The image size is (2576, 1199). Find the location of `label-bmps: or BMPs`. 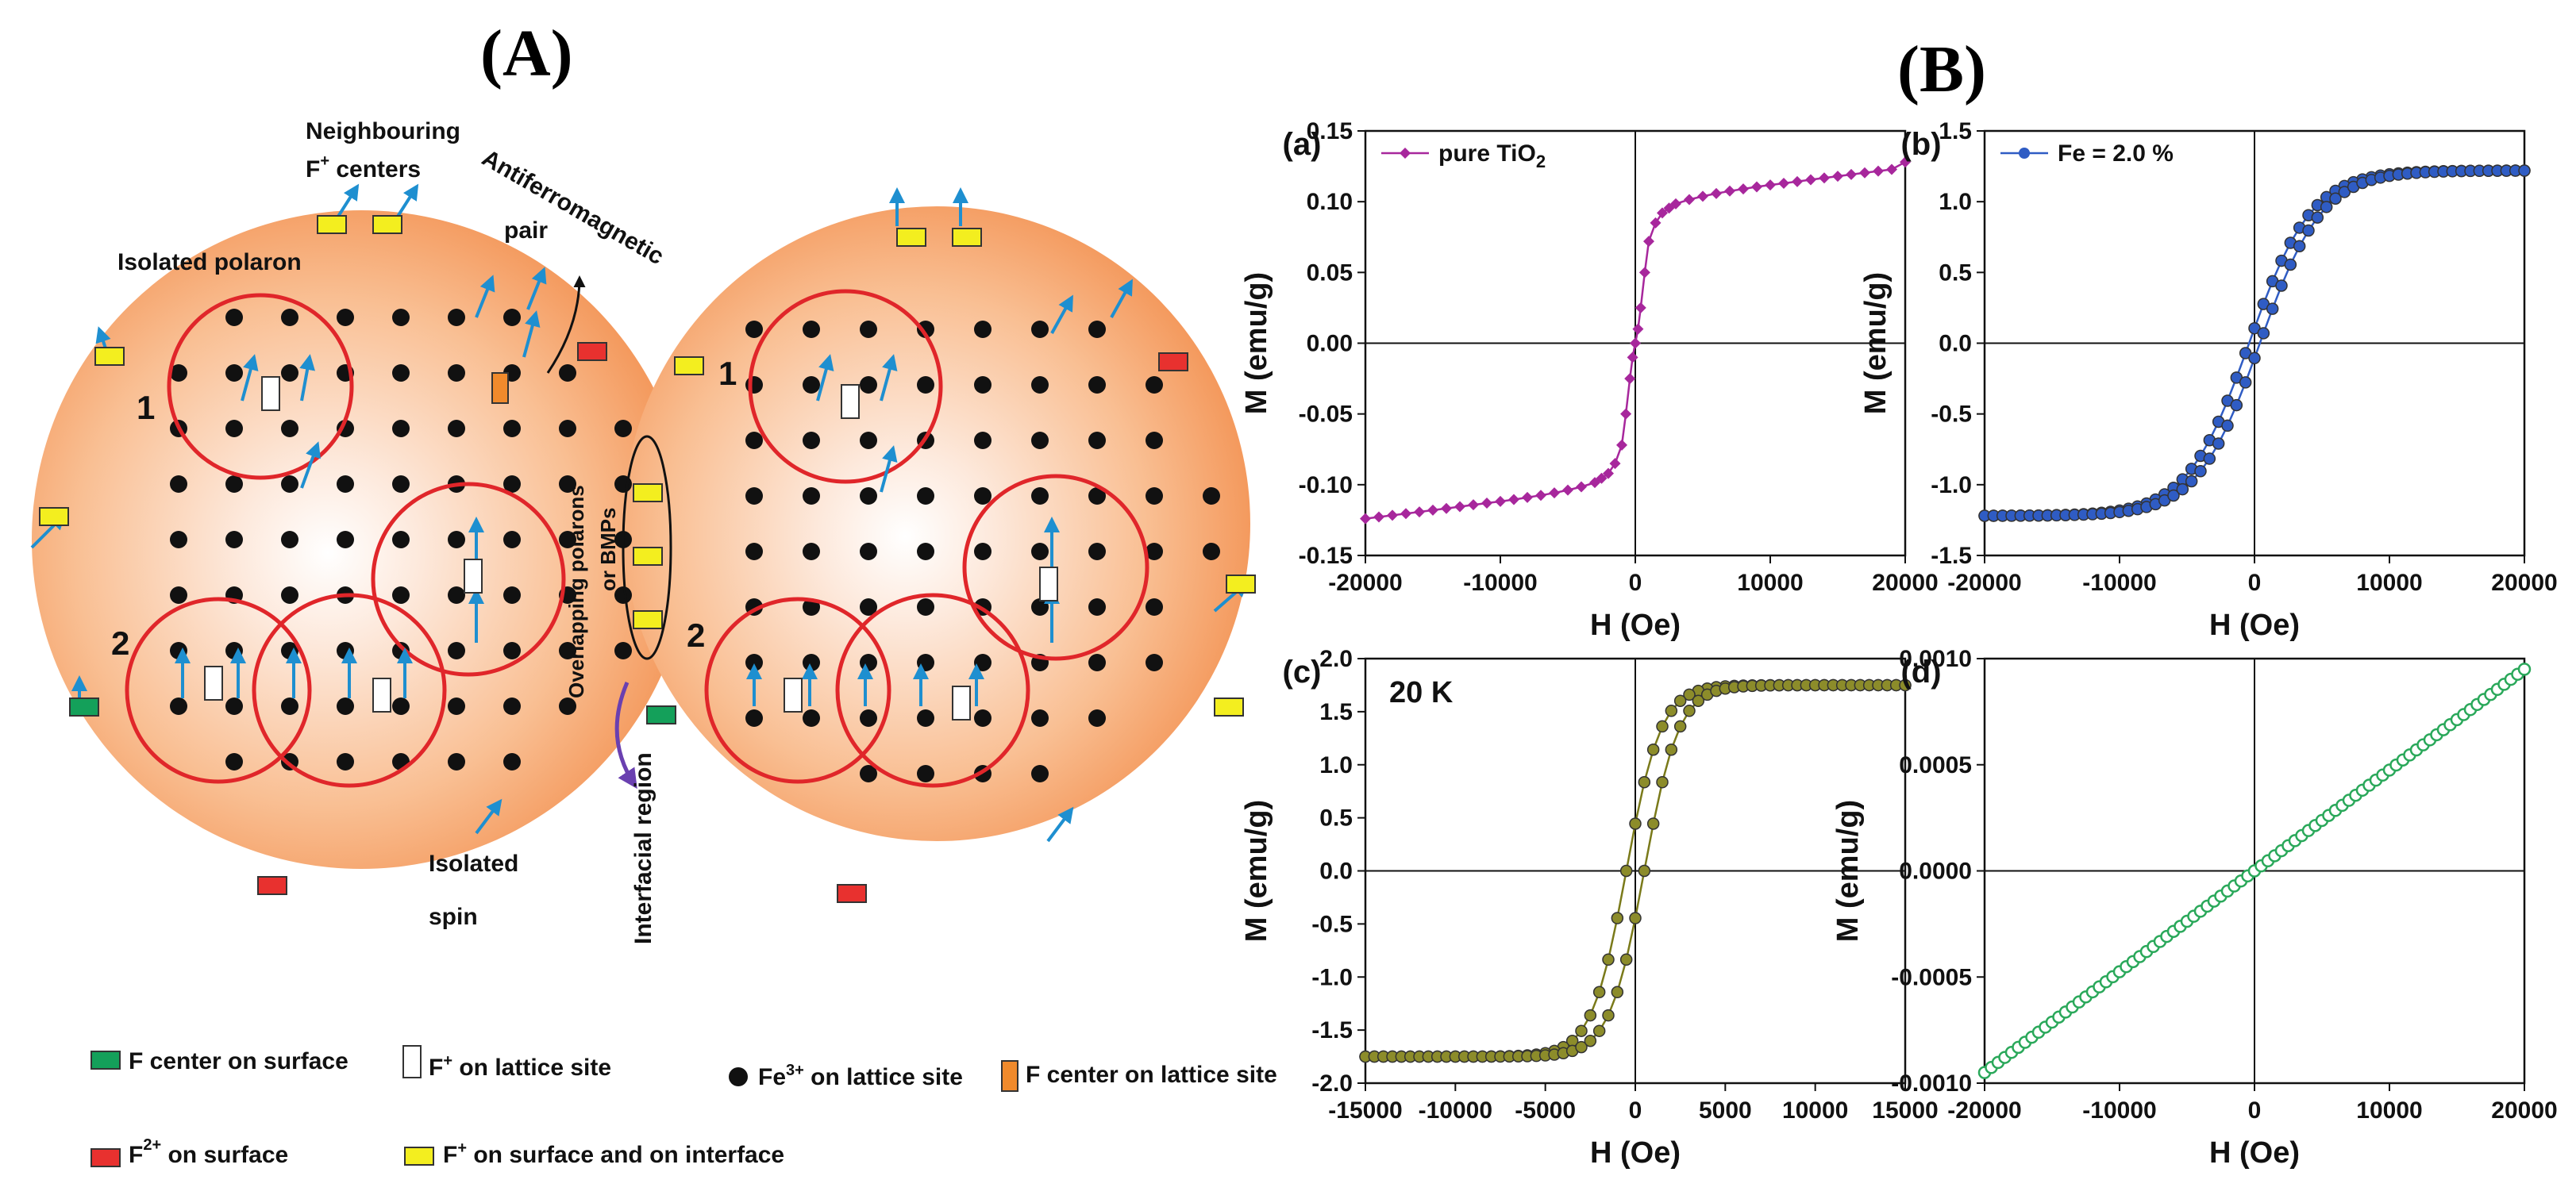

label-bmps: or BMPs is located at coordinates (608, 549).